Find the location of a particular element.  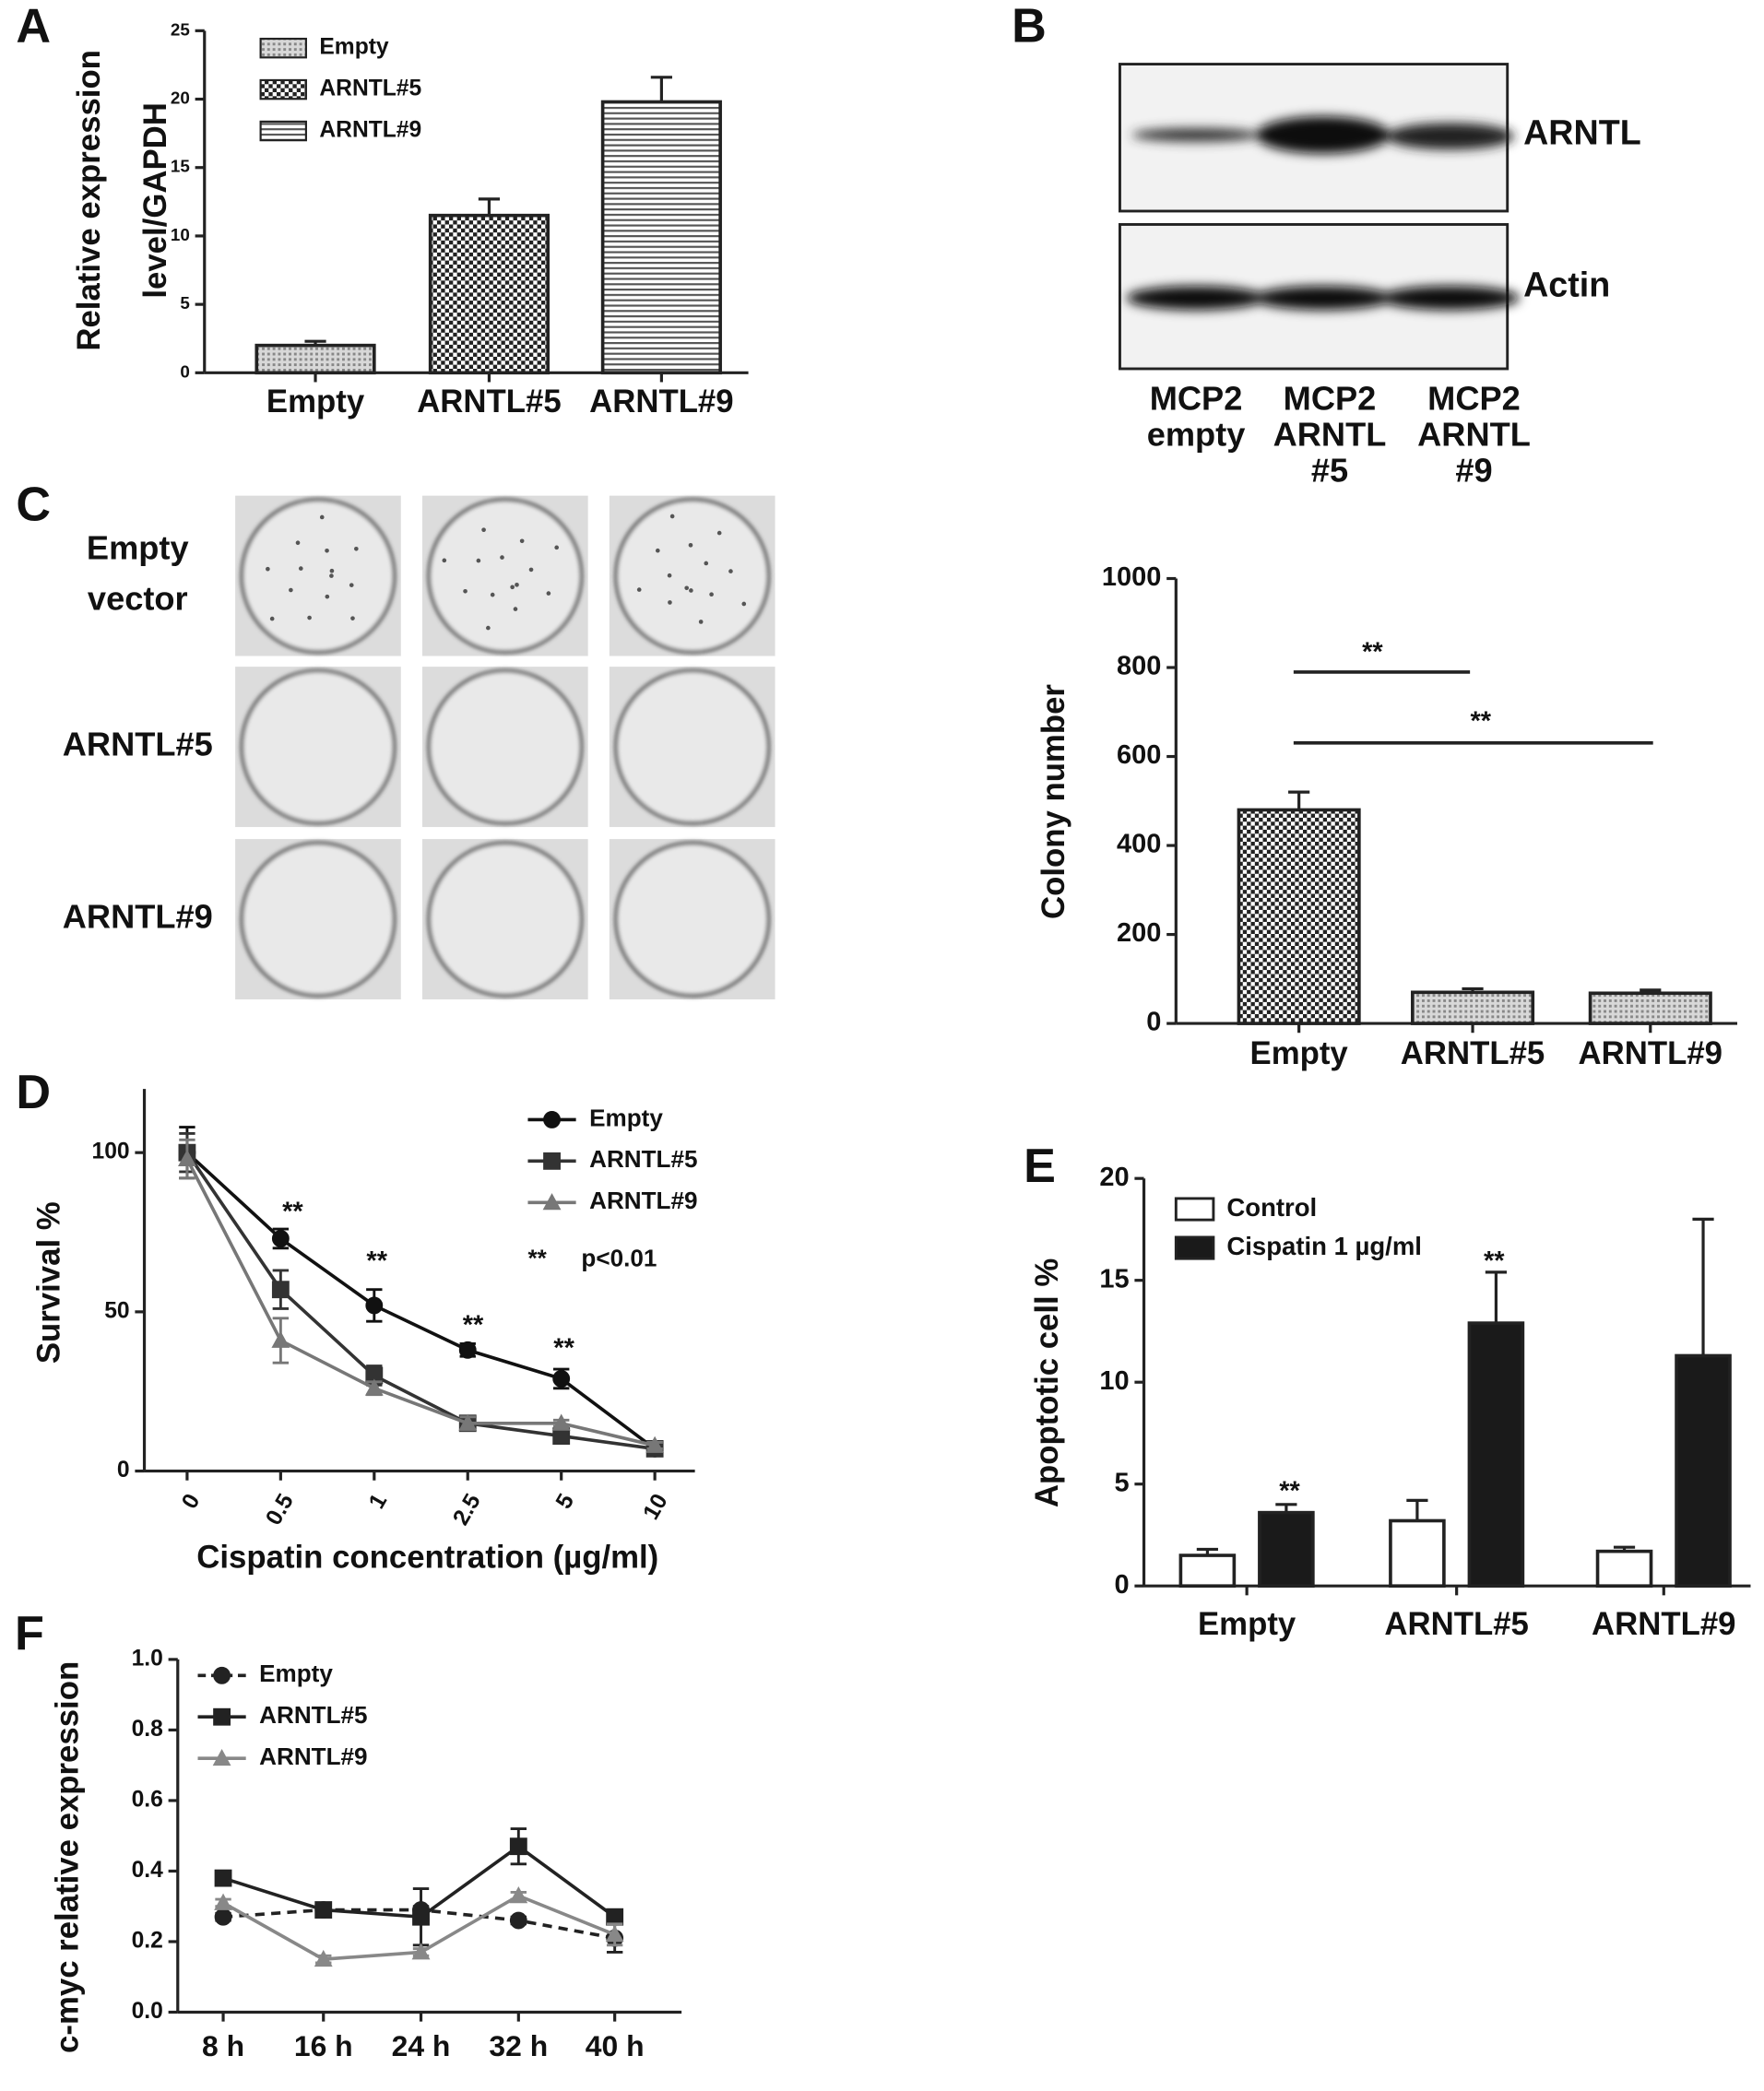

legend-label: Cispatin 1 µg/ml is located at coordinates (1324, 1246).